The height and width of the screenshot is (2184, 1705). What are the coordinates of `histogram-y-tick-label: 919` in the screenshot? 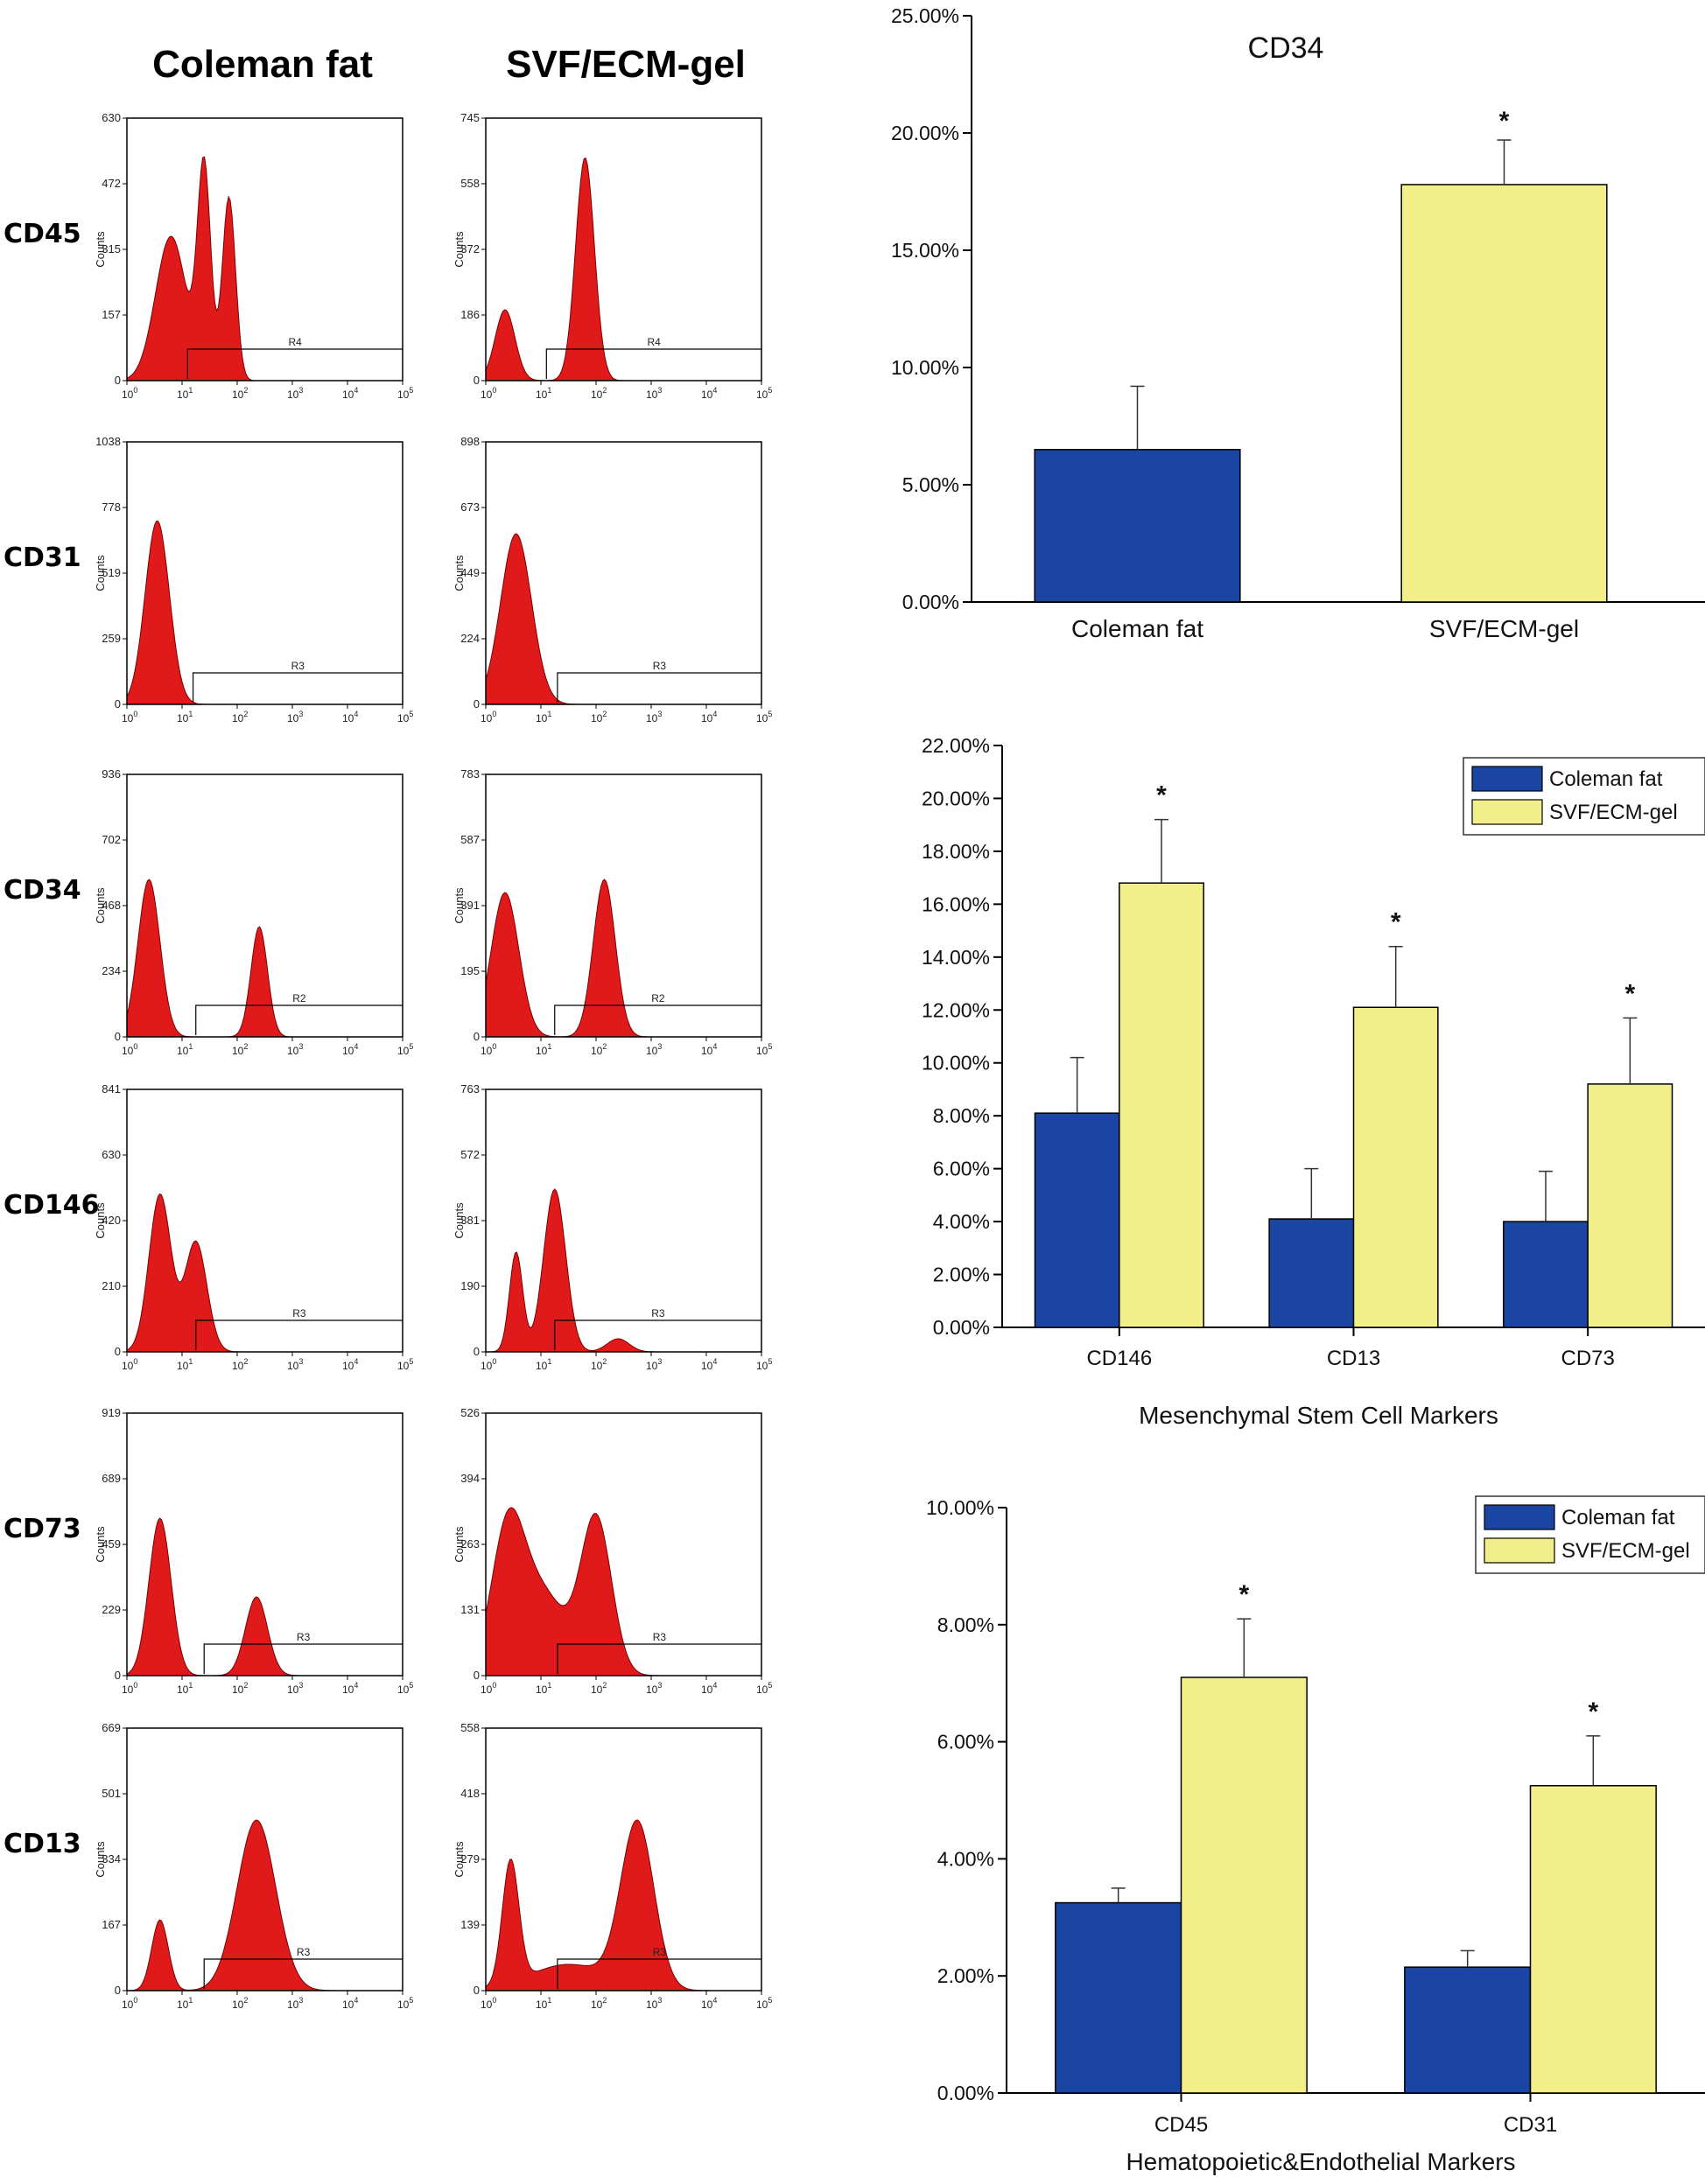 It's located at (111, 1412).